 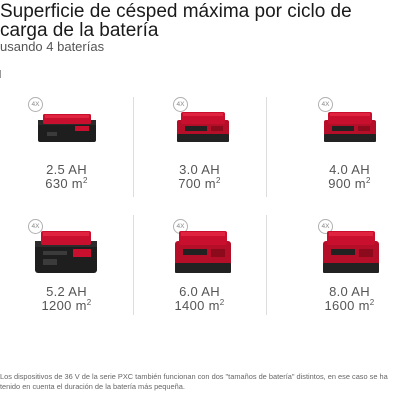 I want to click on page-subtitle: usando 4 baterías, so click(x=52, y=46).